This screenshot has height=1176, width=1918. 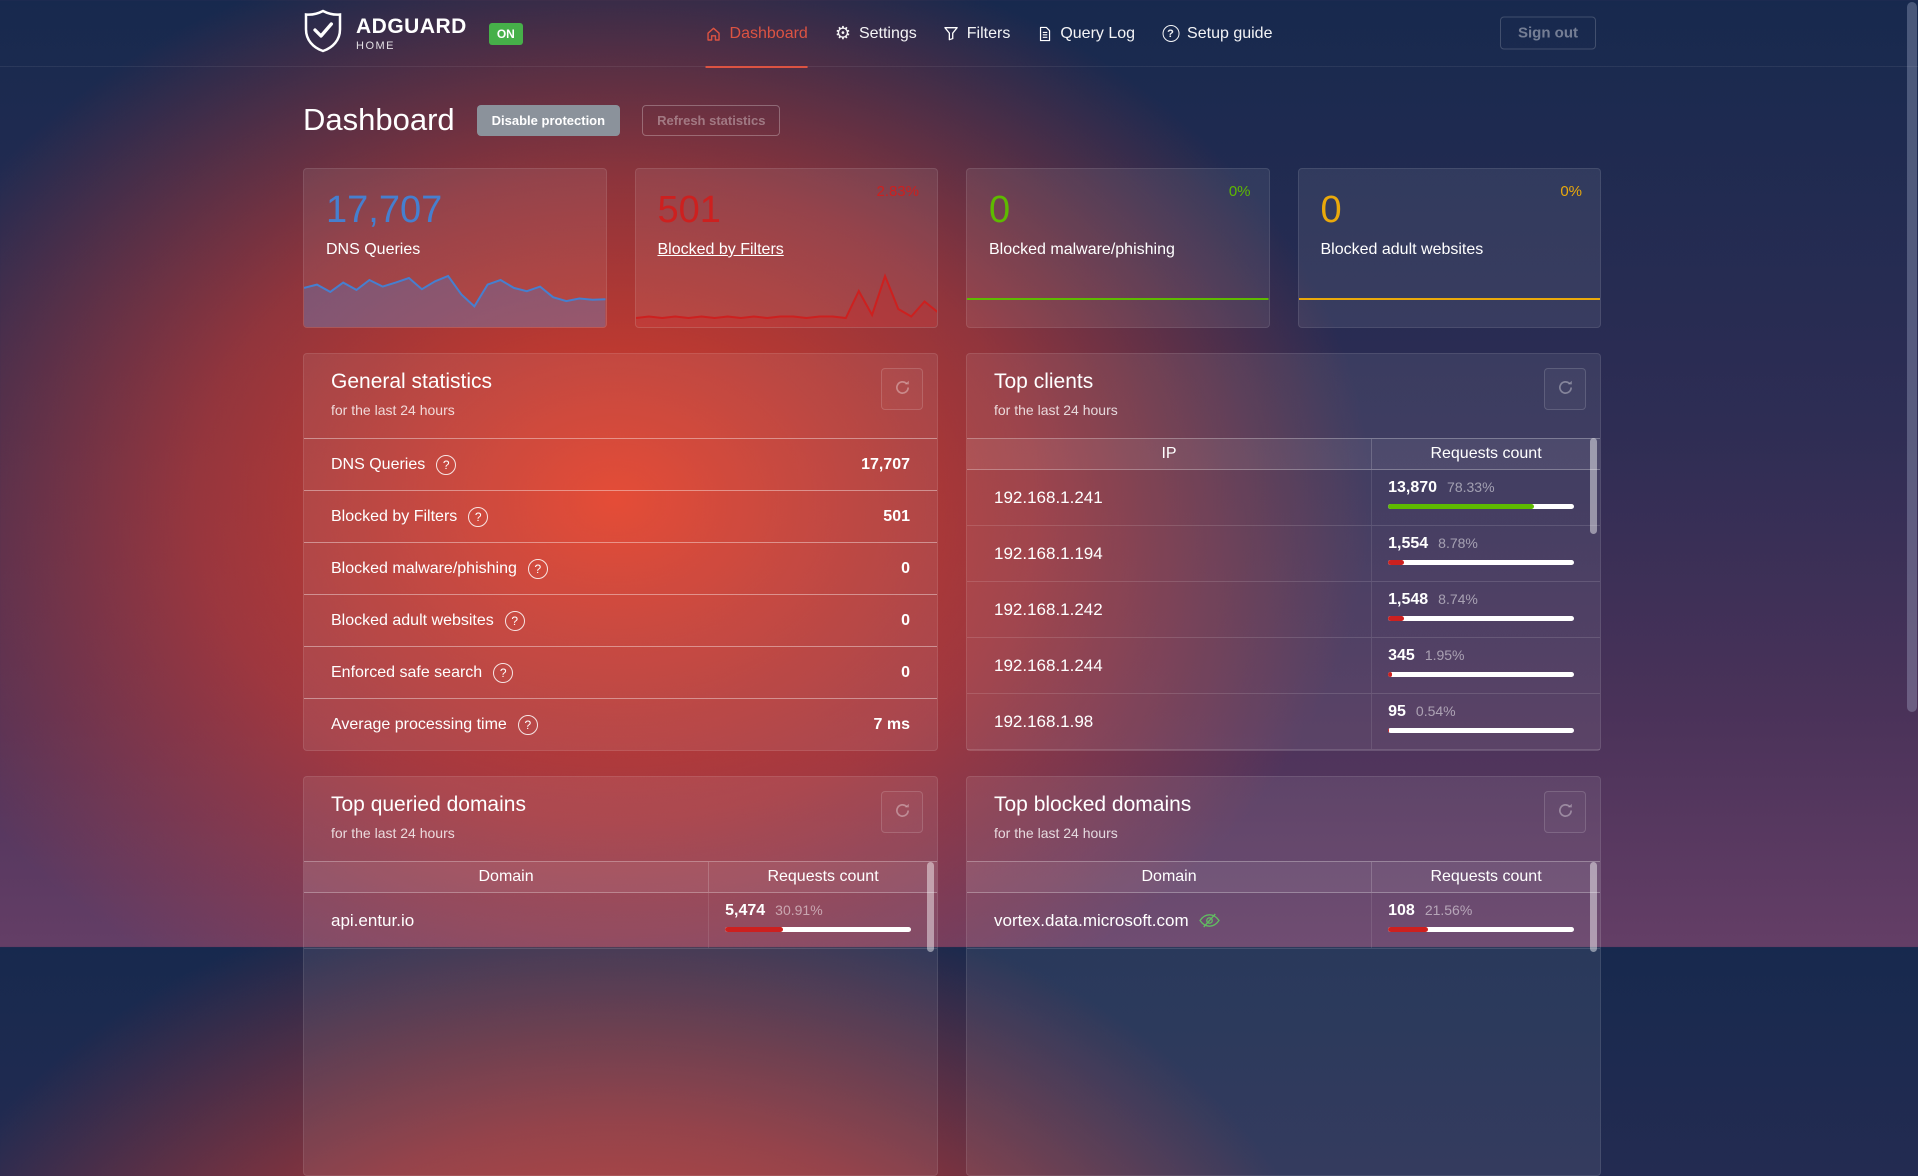 What do you see at coordinates (507, 920) in the screenshot?
I see `domain-name: api.entur.io` at bounding box center [507, 920].